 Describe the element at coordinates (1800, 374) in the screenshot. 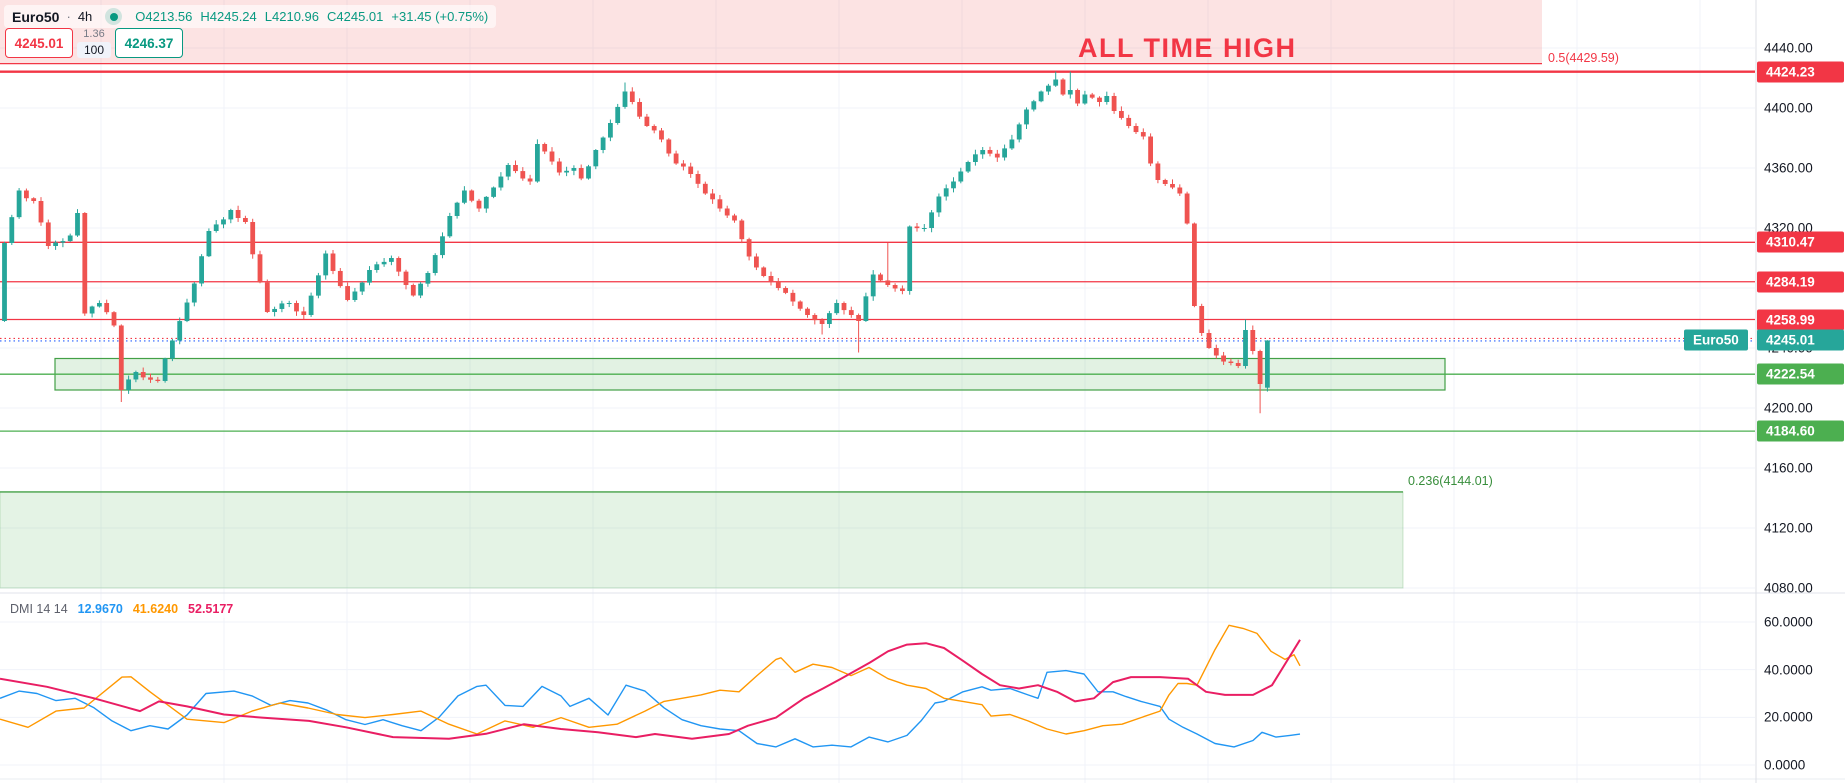

I see `price-level-badge: 4222.54` at that location.